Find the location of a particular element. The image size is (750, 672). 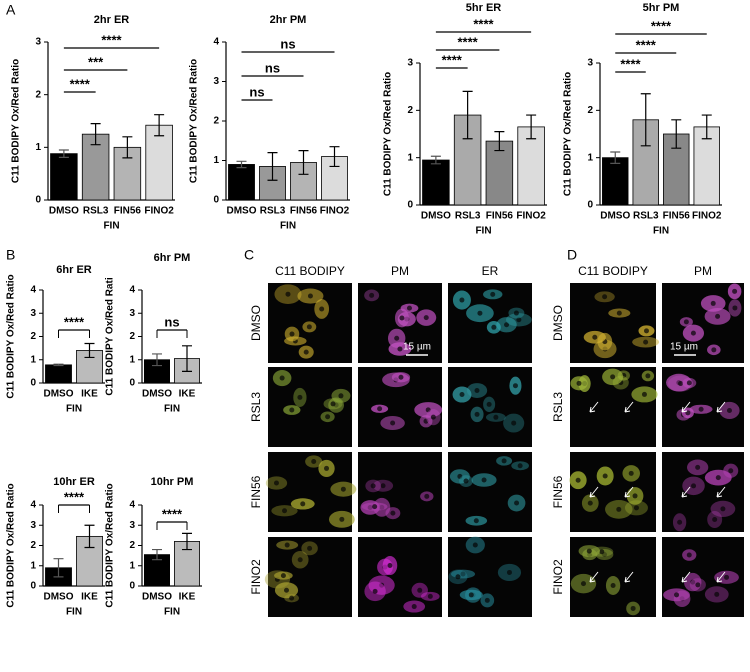

column-header: ER is located at coordinates (490, 271).